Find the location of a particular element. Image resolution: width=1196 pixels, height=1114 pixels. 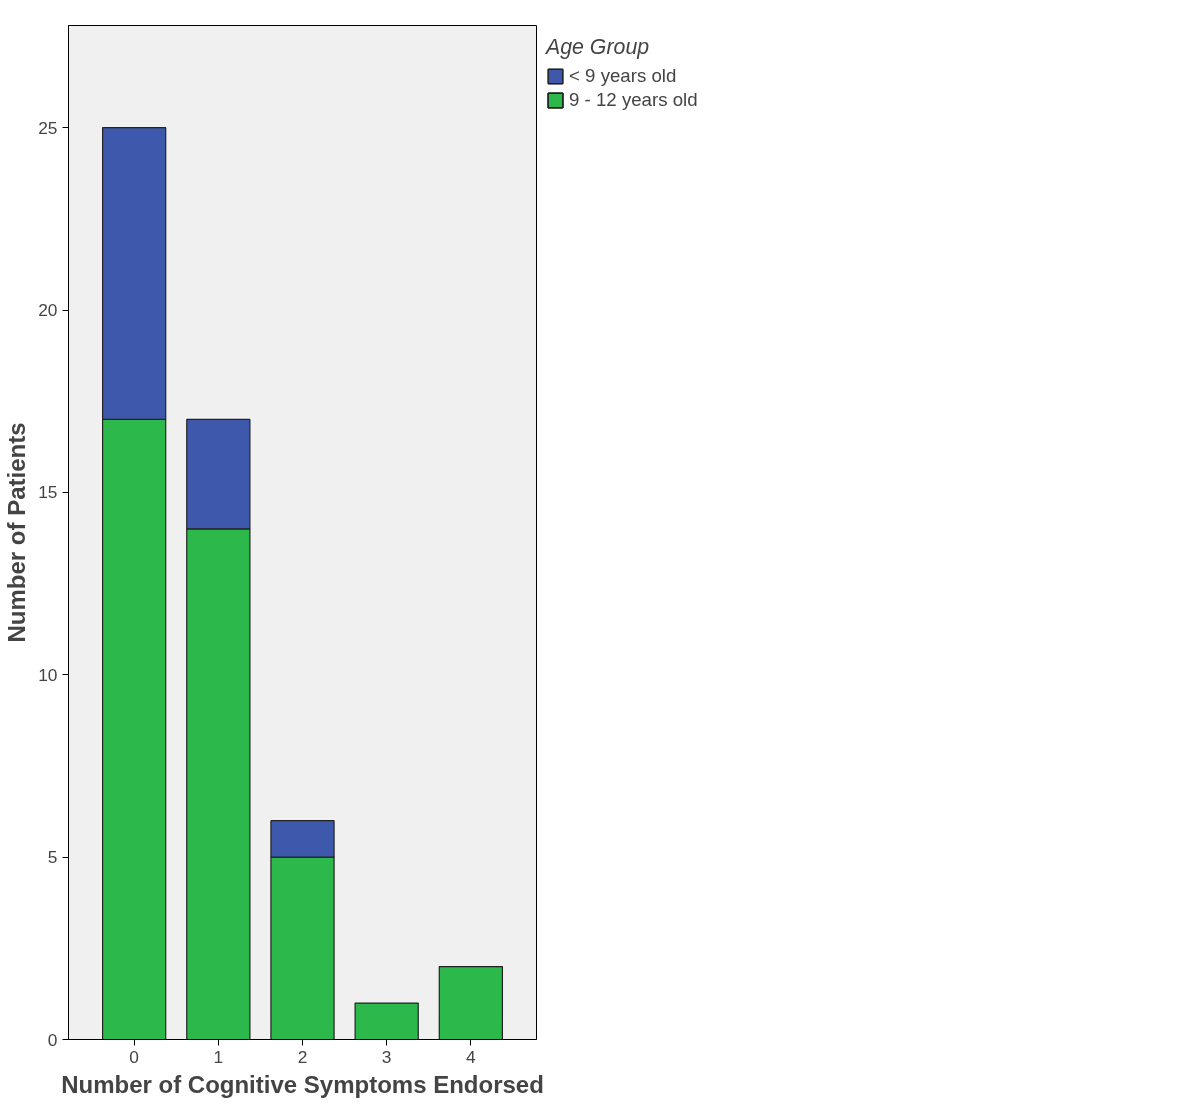

legend-label: < 9 years old is located at coordinates (623, 76).